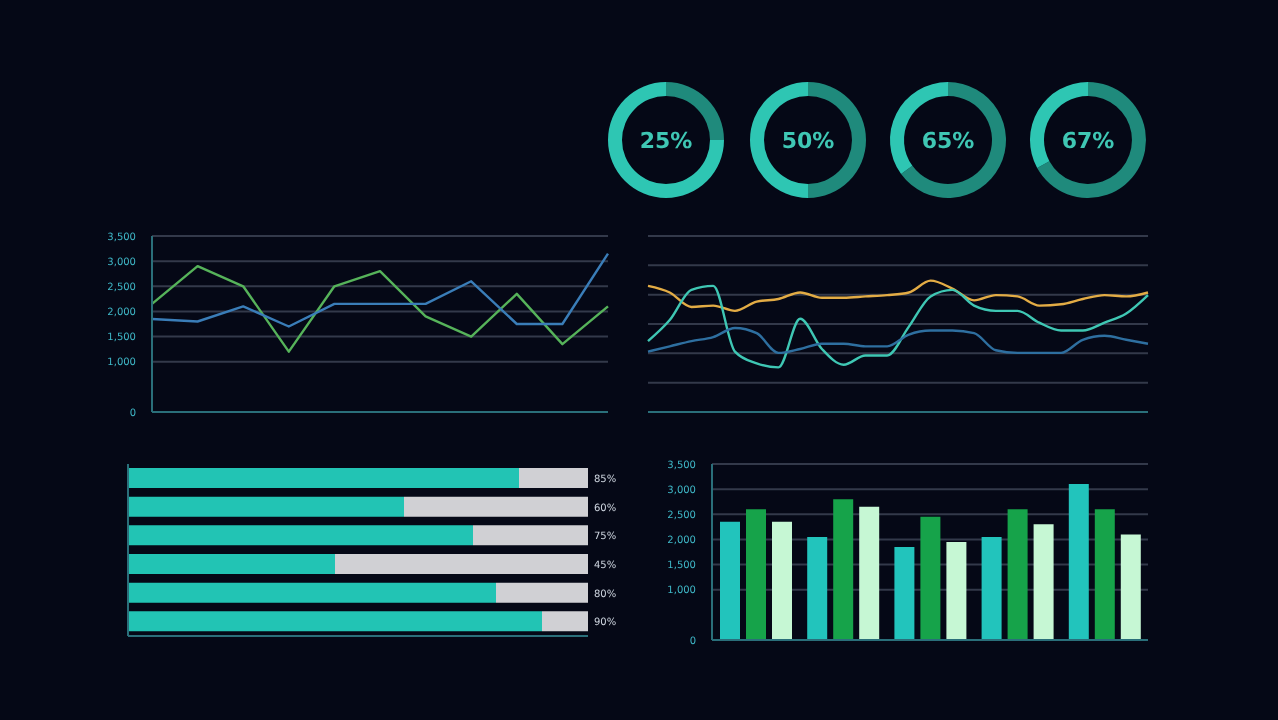 This screenshot has height=720, width=1278. I want to click on text: 65%, so click(948, 140).